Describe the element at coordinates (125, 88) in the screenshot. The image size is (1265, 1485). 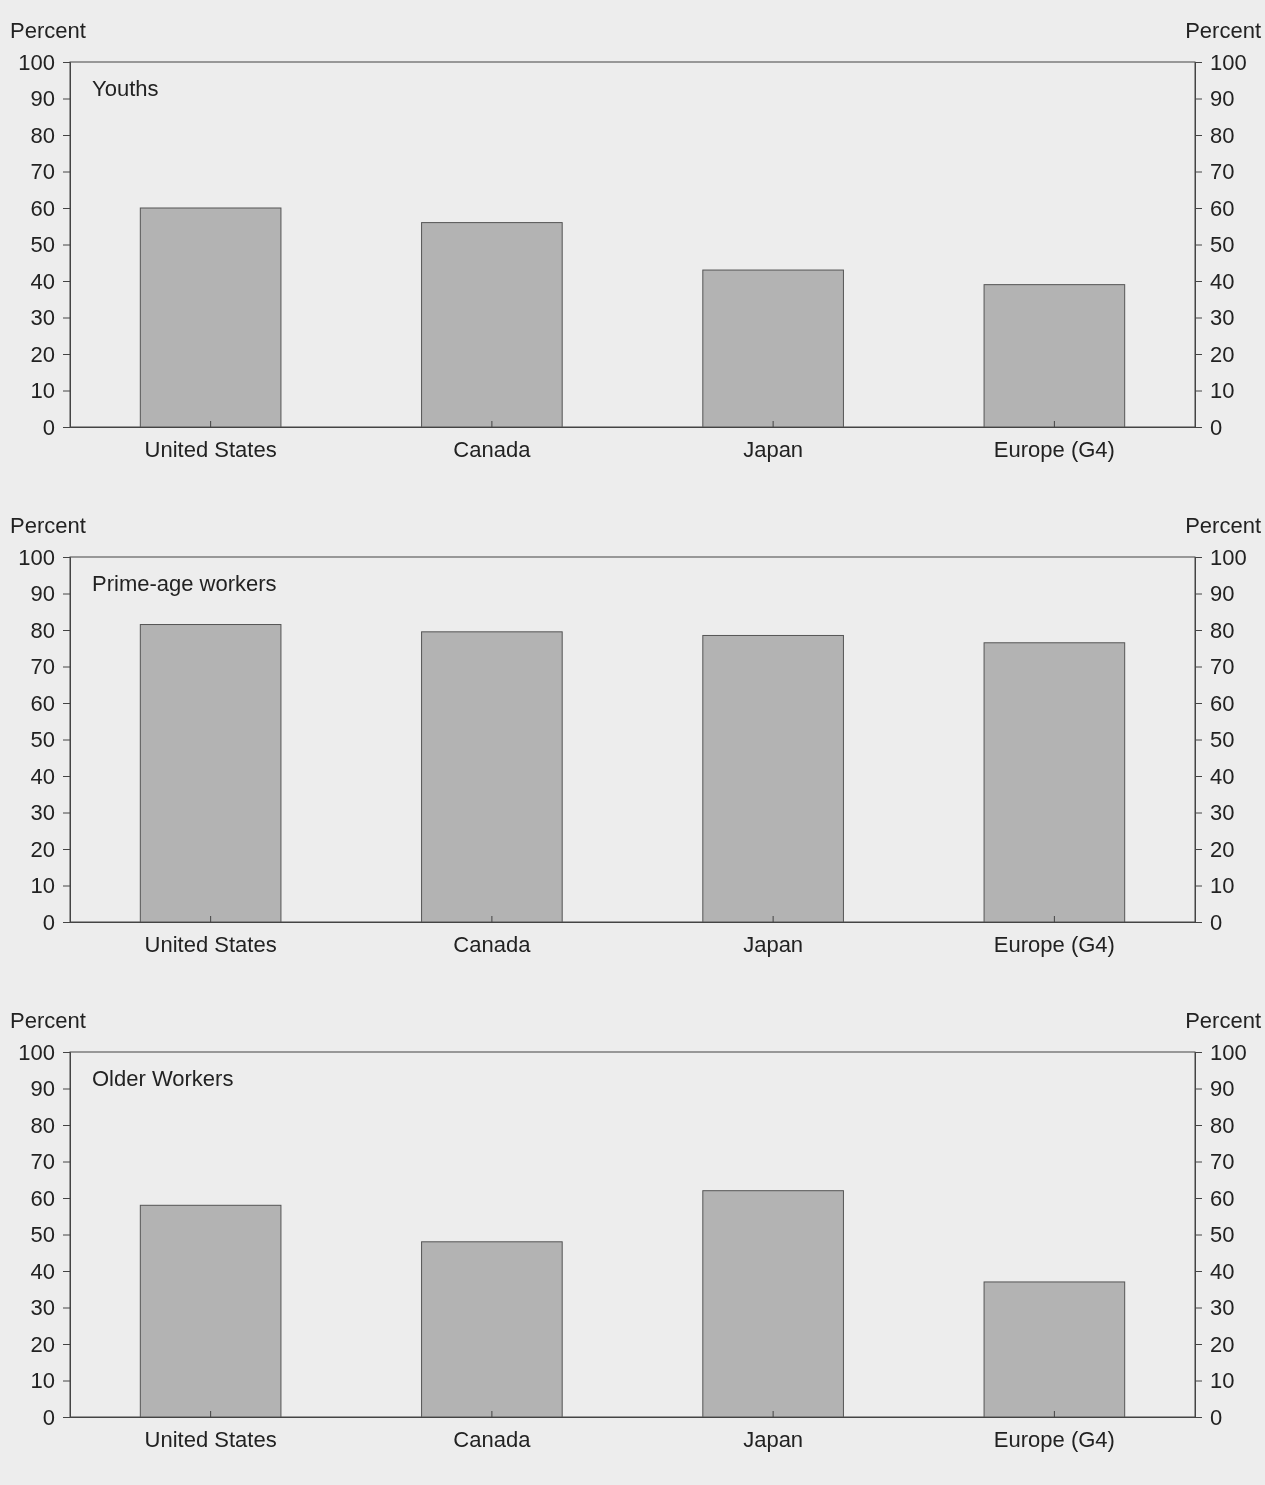
I see `text: Youths` at that location.